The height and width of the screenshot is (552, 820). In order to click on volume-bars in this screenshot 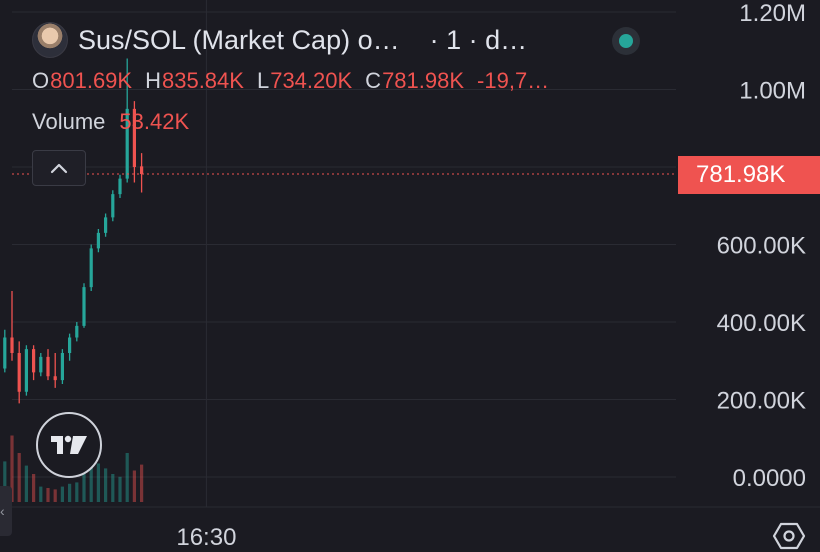, I will do `click(73, 468)`.